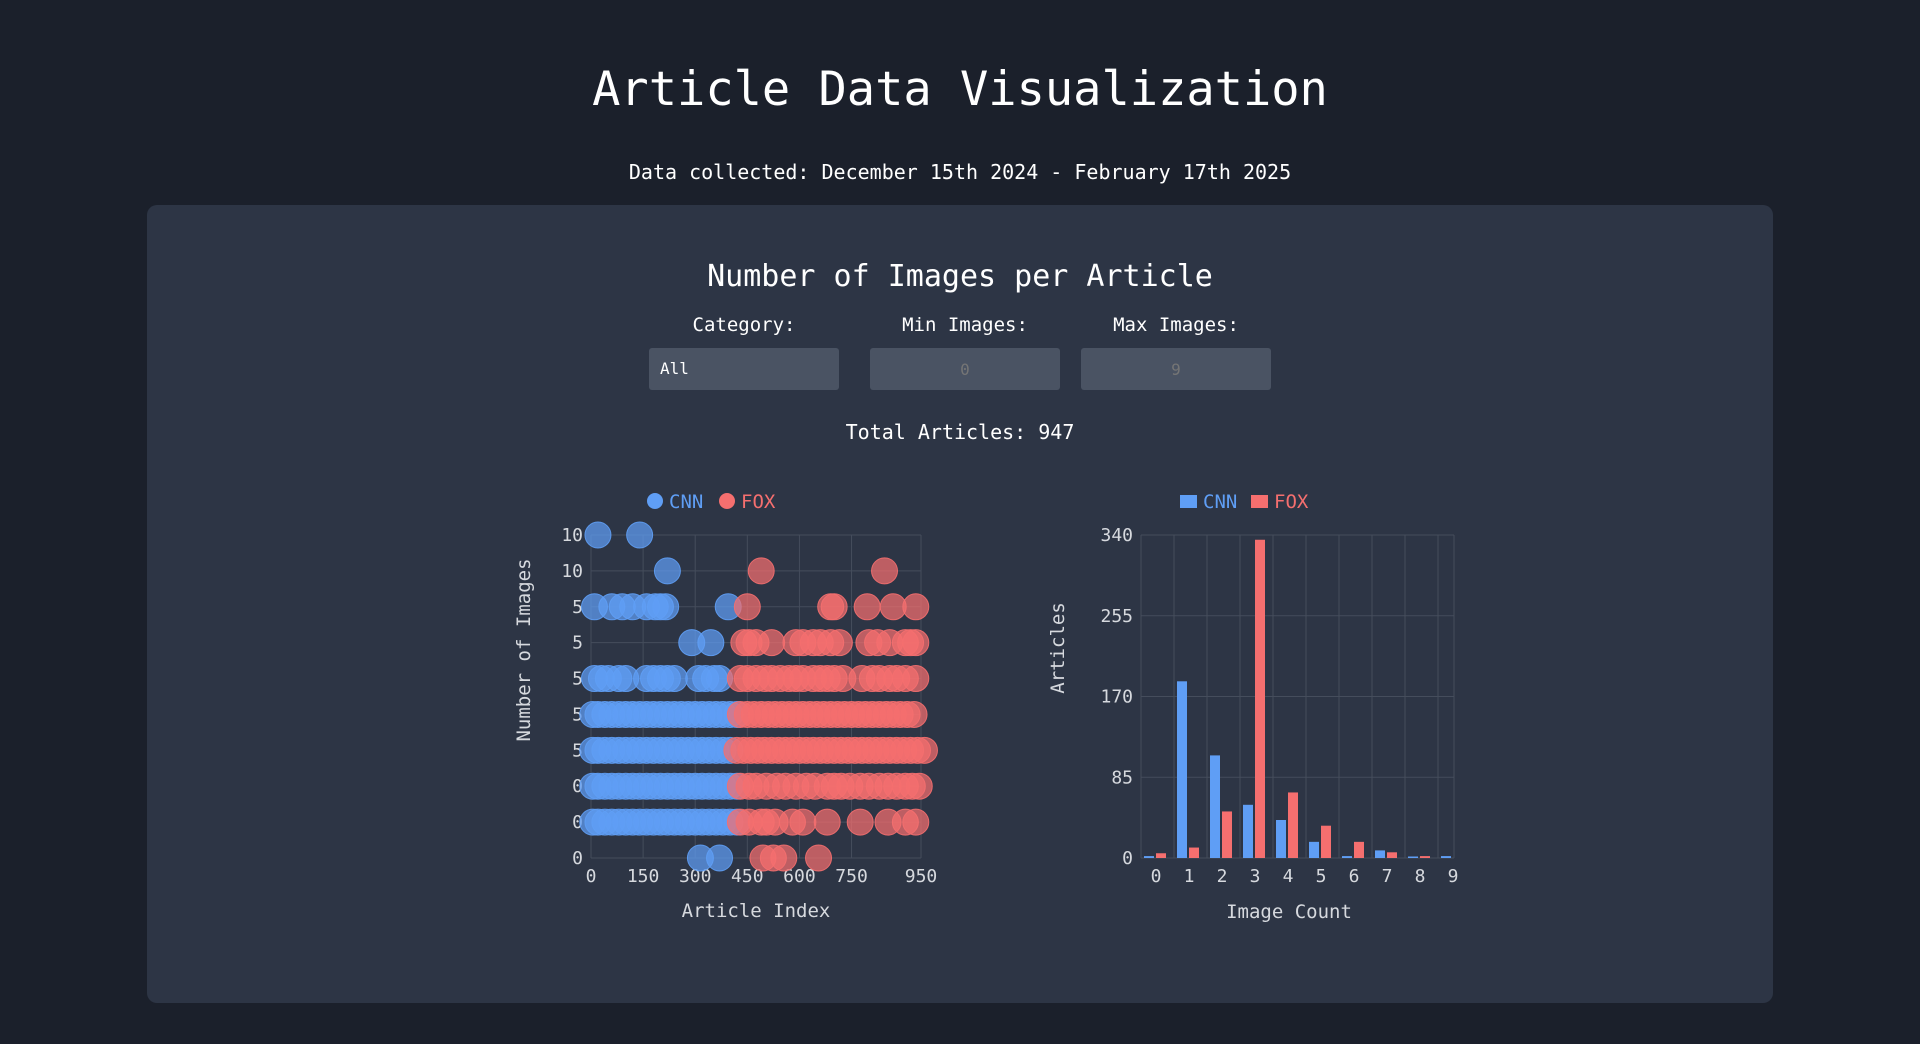  What do you see at coordinates (1453, 876) in the screenshot?
I see `x-tick-label: 9` at bounding box center [1453, 876].